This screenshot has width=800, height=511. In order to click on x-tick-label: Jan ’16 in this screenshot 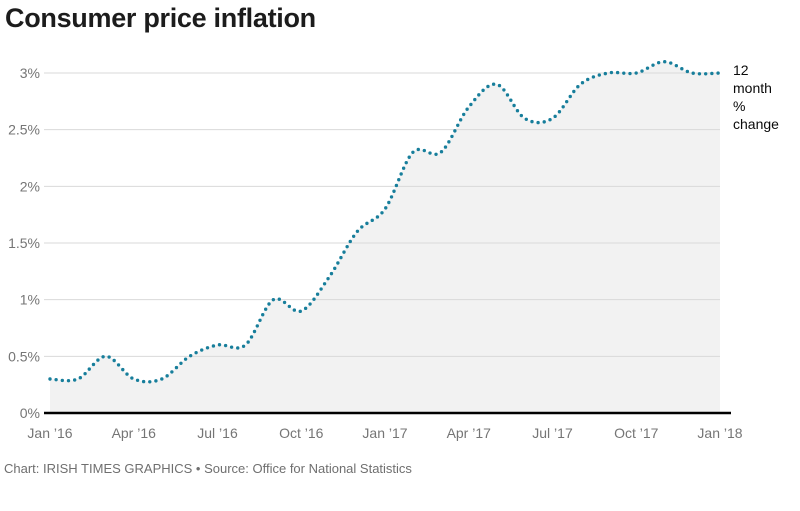, I will do `click(49, 433)`.